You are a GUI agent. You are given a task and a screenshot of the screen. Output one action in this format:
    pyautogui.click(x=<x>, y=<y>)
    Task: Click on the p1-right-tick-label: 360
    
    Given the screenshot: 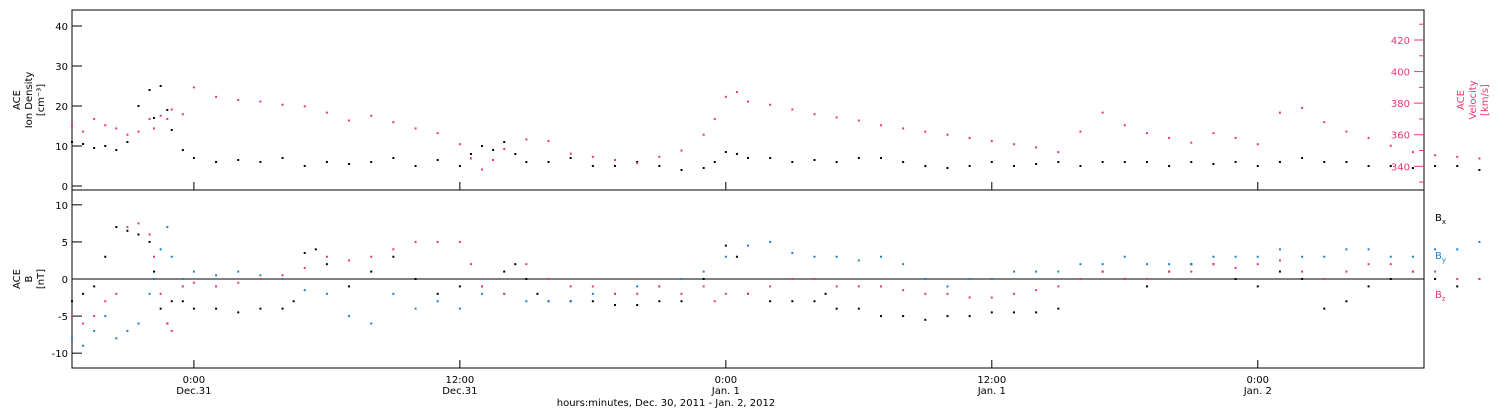 What is the action you would take?
    pyautogui.click(x=1400, y=136)
    